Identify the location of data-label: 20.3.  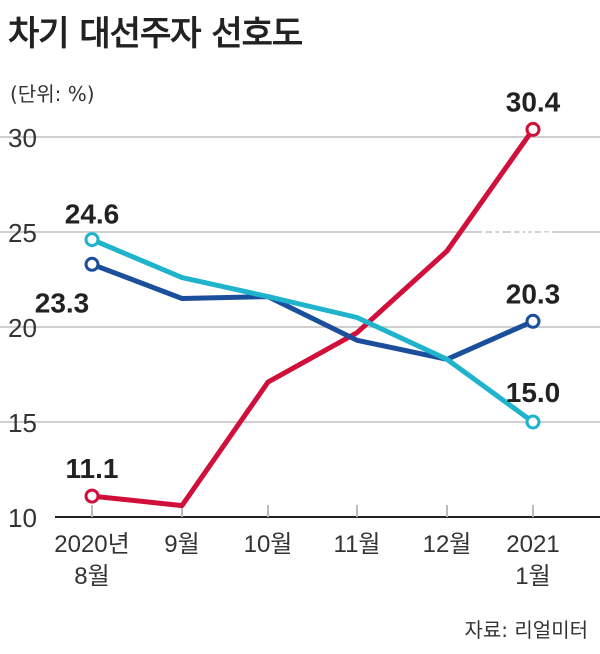
(533, 293).